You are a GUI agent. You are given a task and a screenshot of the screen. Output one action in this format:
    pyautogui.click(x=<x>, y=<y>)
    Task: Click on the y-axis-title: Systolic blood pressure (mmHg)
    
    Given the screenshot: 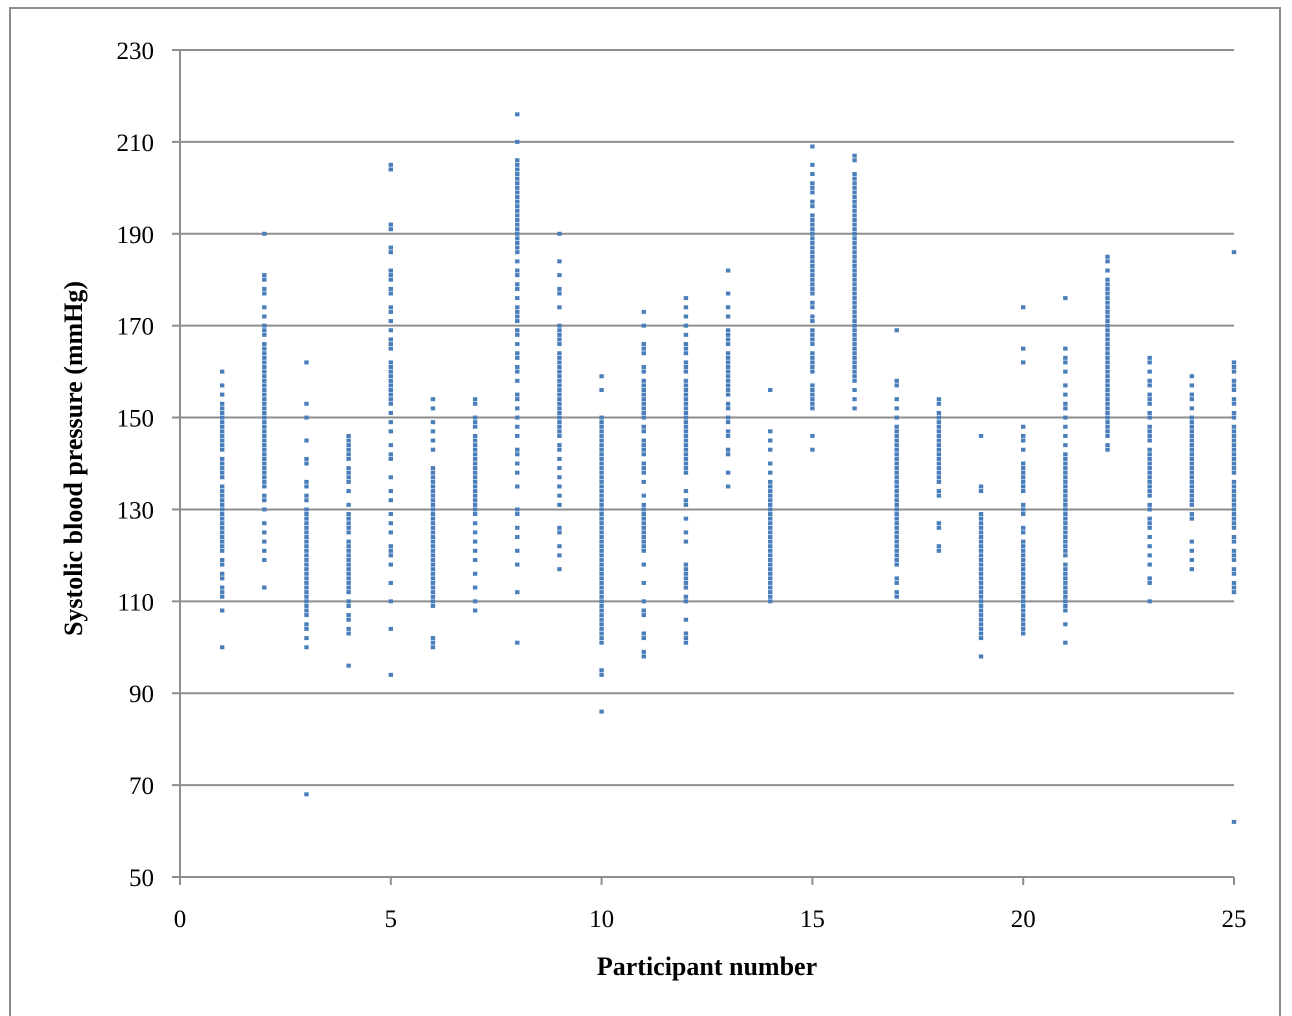 What is the action you would take?
    pyautogui.click(x=73, y=458)
    